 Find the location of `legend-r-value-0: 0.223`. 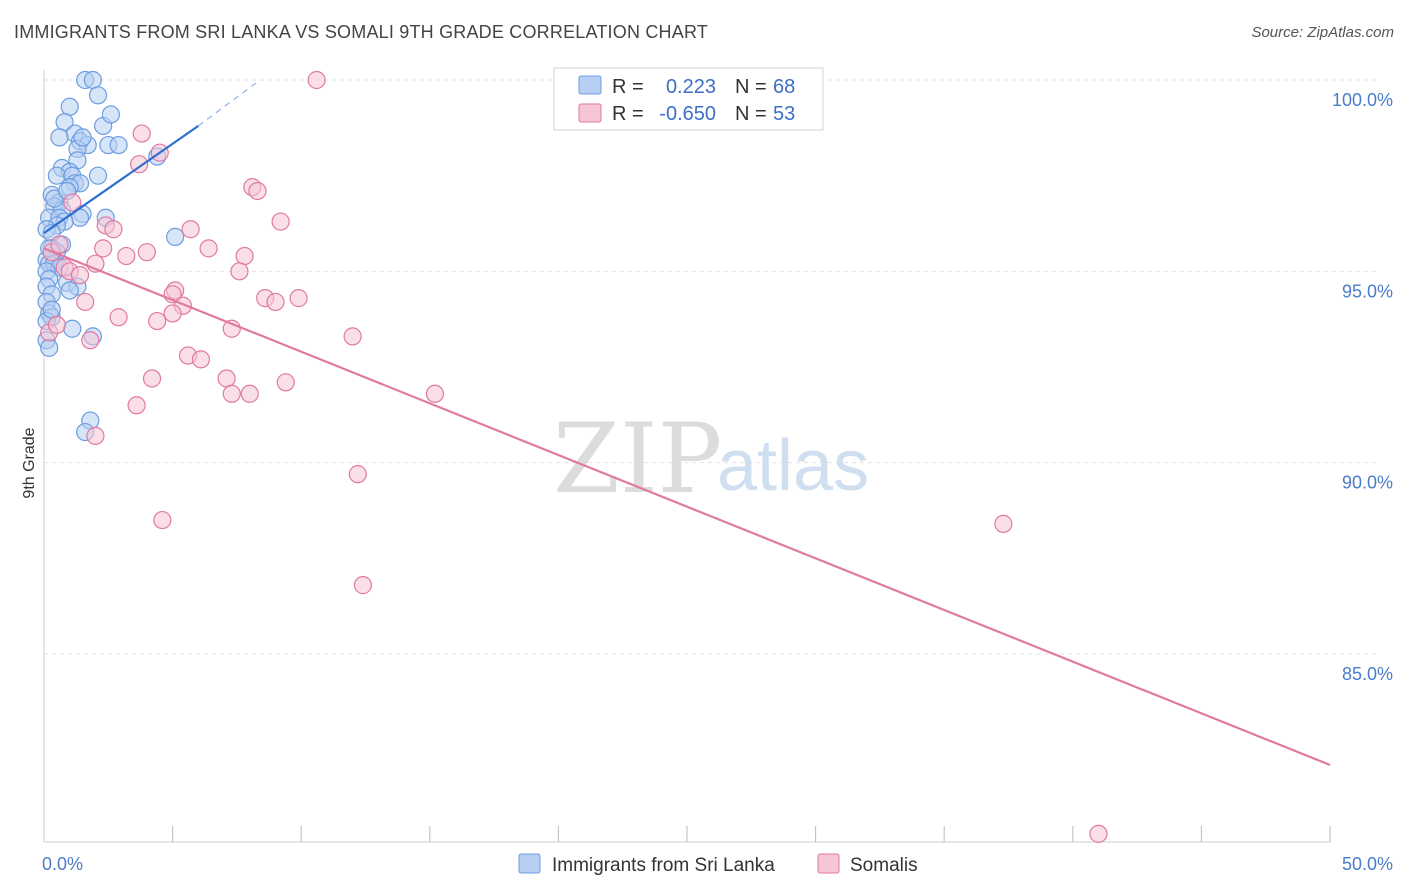

legend-r-value-0: 0.223 is located at coordinates (691, 87).